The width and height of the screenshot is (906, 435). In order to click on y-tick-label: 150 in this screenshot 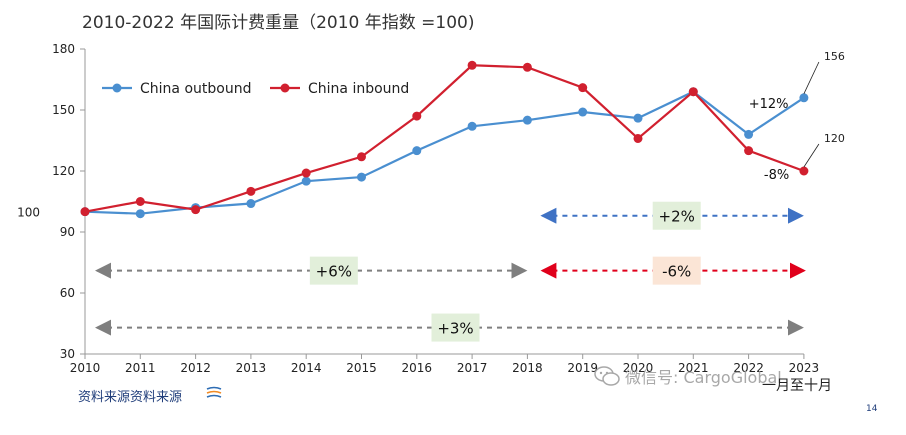, I will do `click(63, 110)`.